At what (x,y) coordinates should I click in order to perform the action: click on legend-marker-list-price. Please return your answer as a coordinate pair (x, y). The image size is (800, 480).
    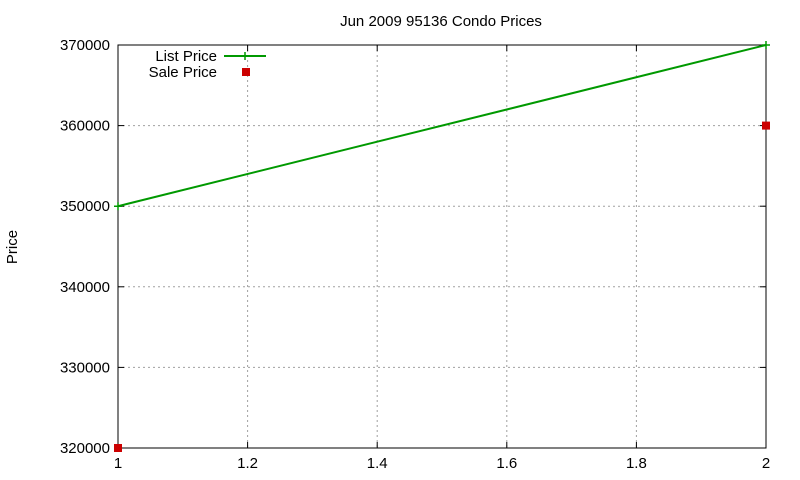
    Looking at the image, I should click on (245, 56).